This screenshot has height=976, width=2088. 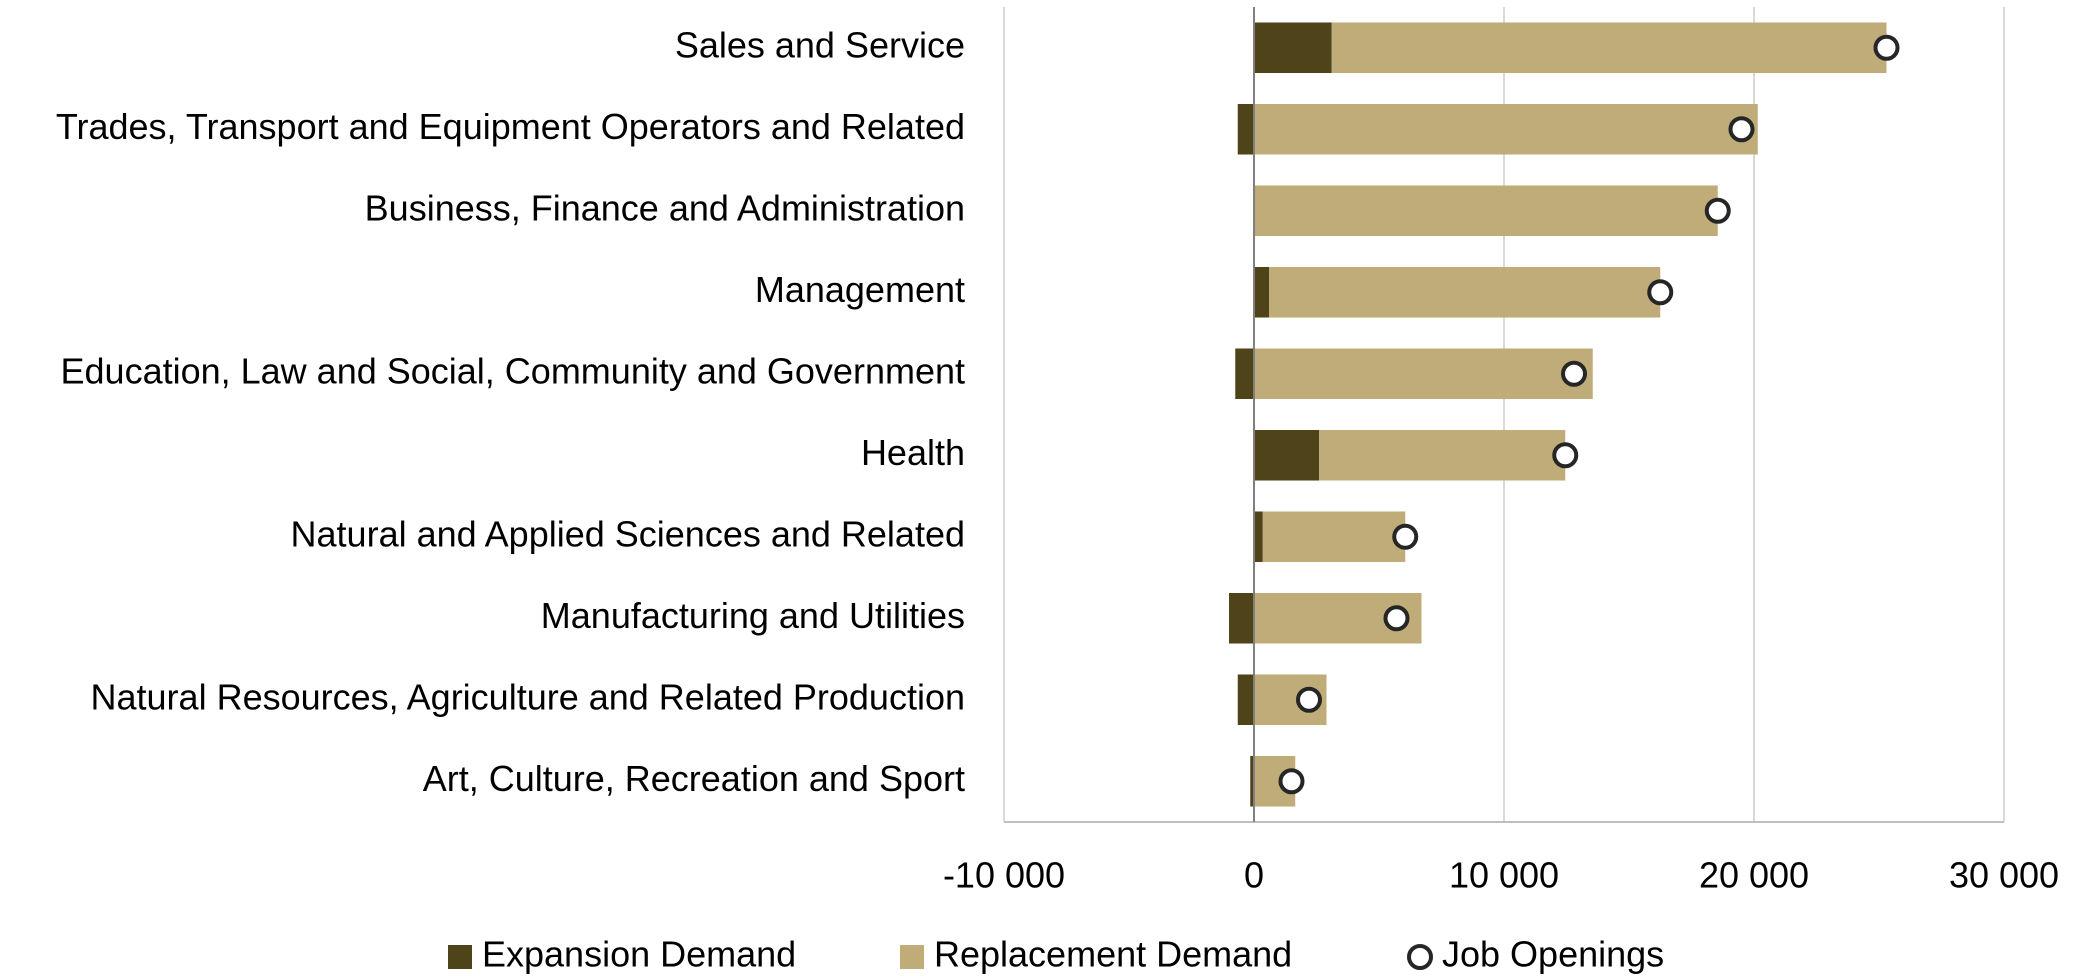 I want to click on x-tick-label: -10 000, so click(x=1004, y=875).